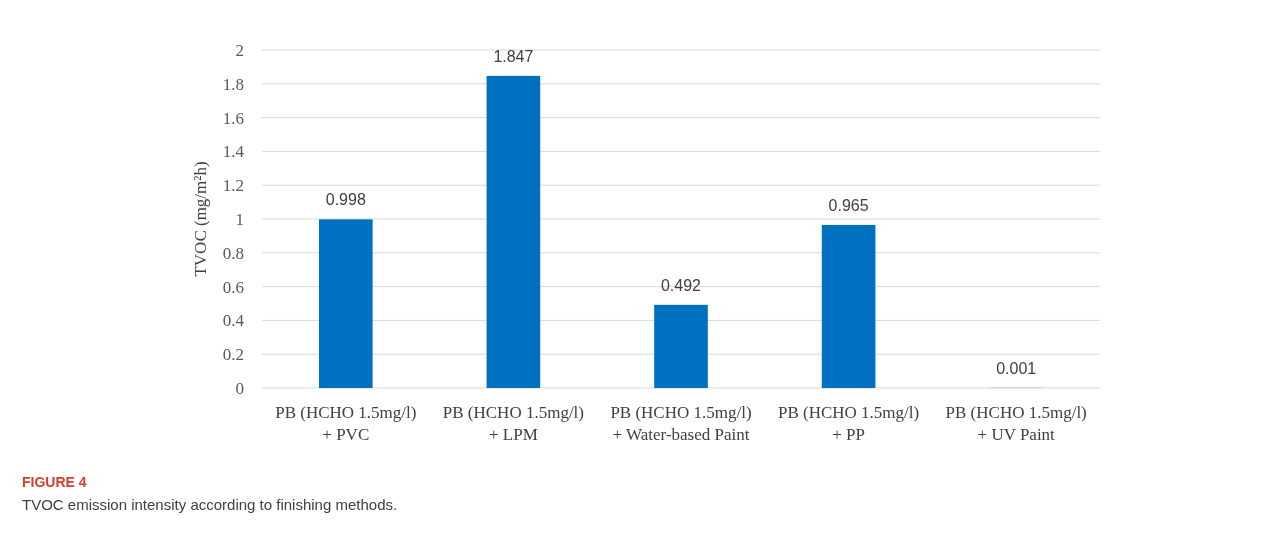 The height and width of the screenshot is (534, 1282). What do you see at coordinates (681, 423) in the screenshot?
I see `x-tick-label: PB (HCHO 1.5mg/l) + Water-based Paint` at bounding box center [681, 423].